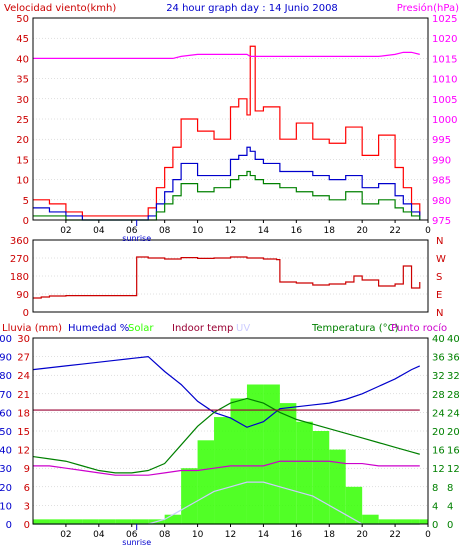 The height and width of the screenshot is (552, 463). I want to click on wind-y-tick-label: 50, so click(22, 19).